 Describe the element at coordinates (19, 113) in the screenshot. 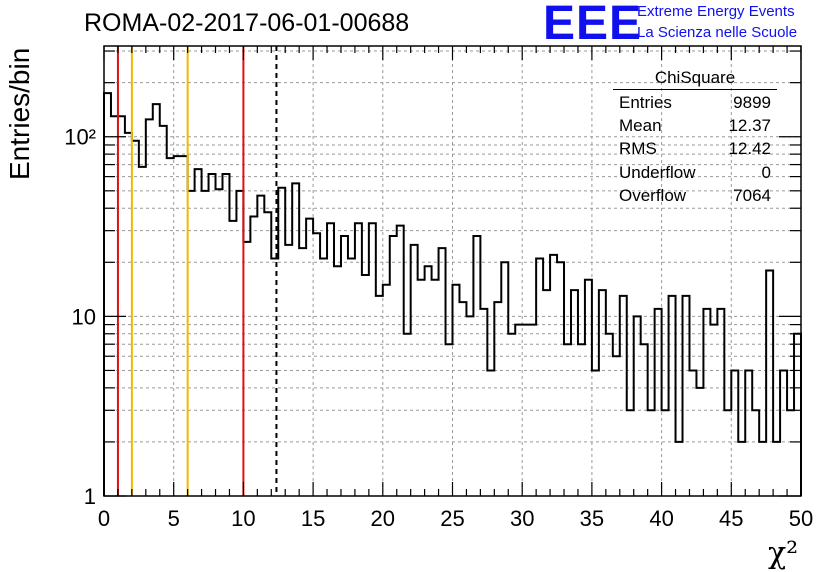

I see `y-axis-label: Entries/bin` at that location.